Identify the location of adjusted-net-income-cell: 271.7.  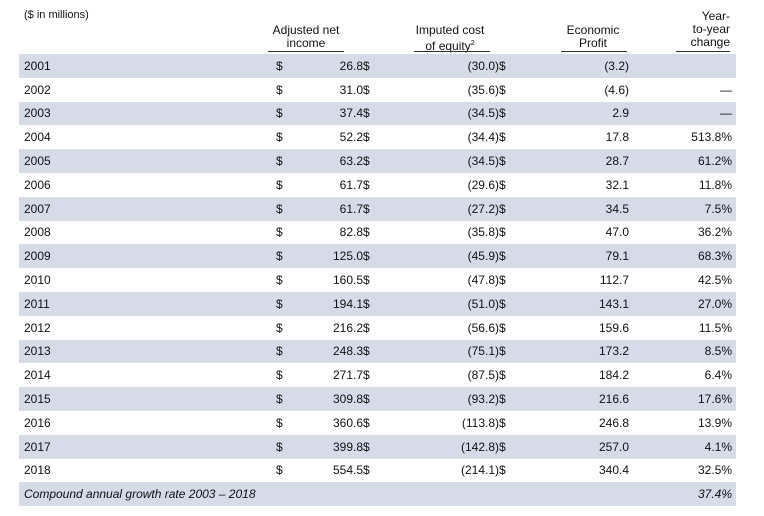
(347, 375).